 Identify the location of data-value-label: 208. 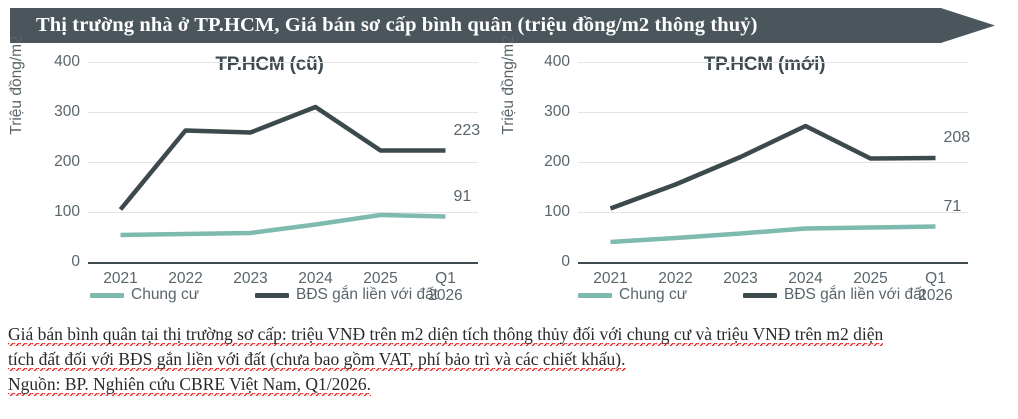
(957, 137).